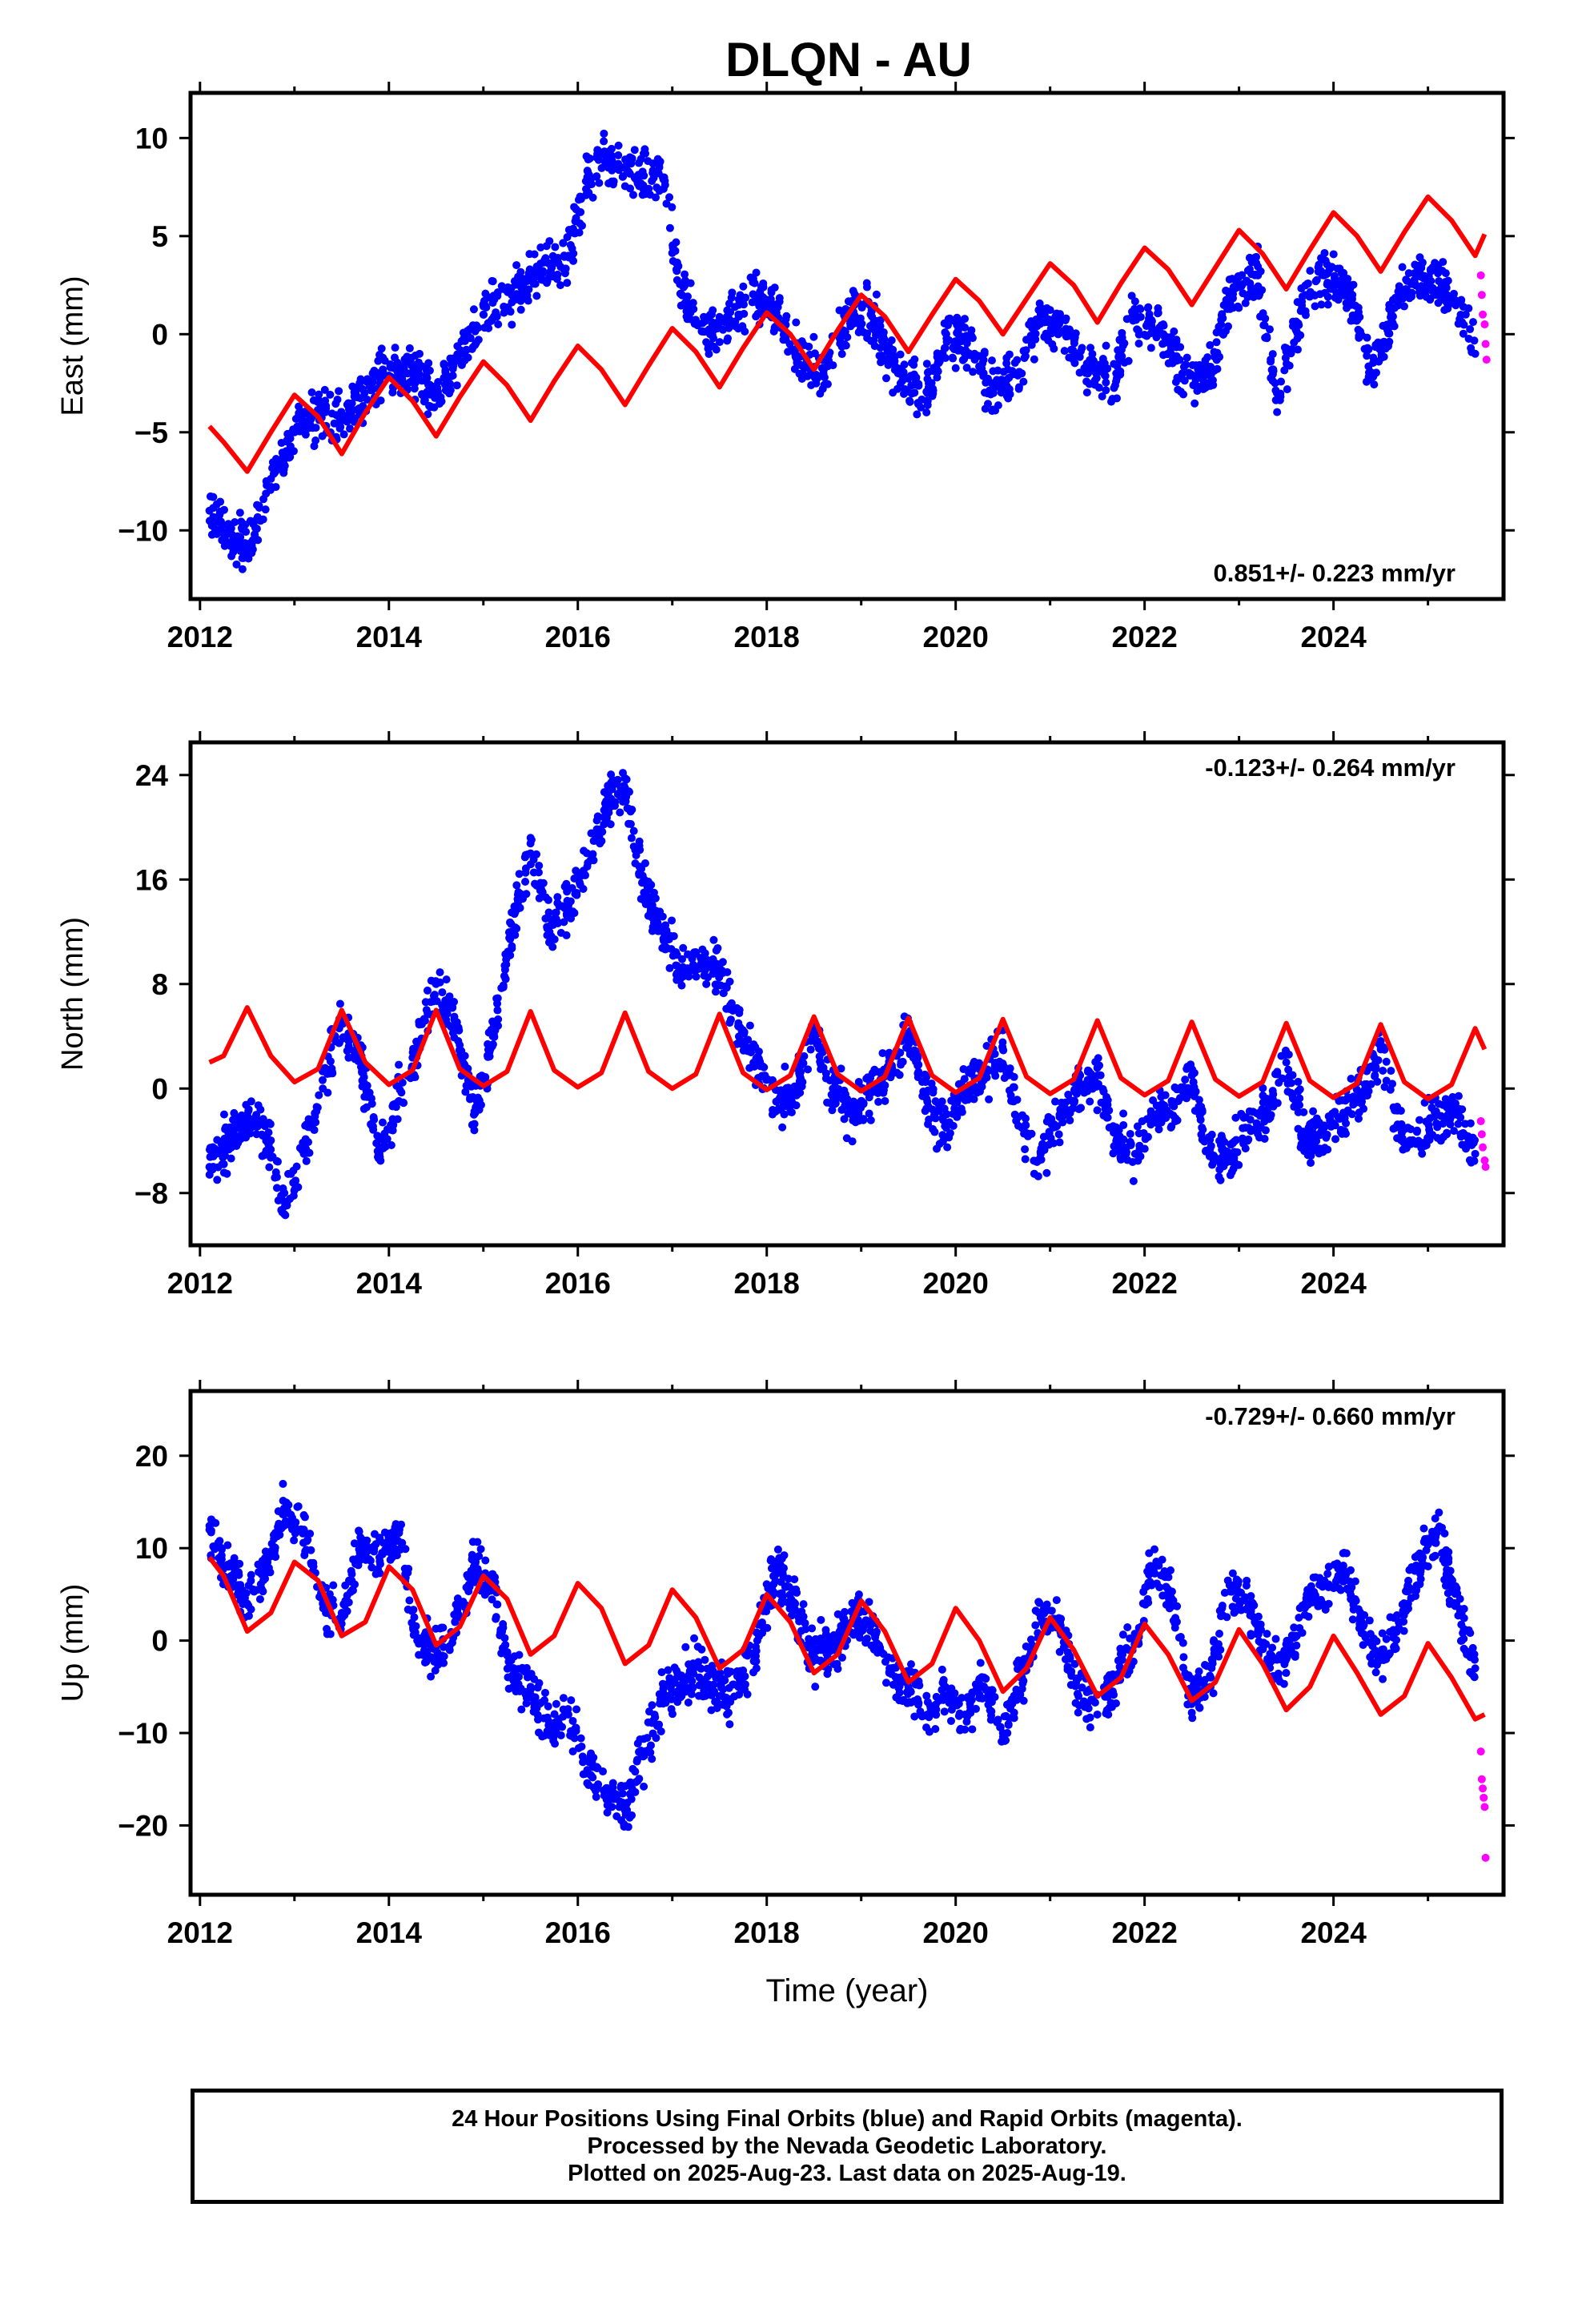  I want to click on x-tick-label: 2014, so click(390, 637).